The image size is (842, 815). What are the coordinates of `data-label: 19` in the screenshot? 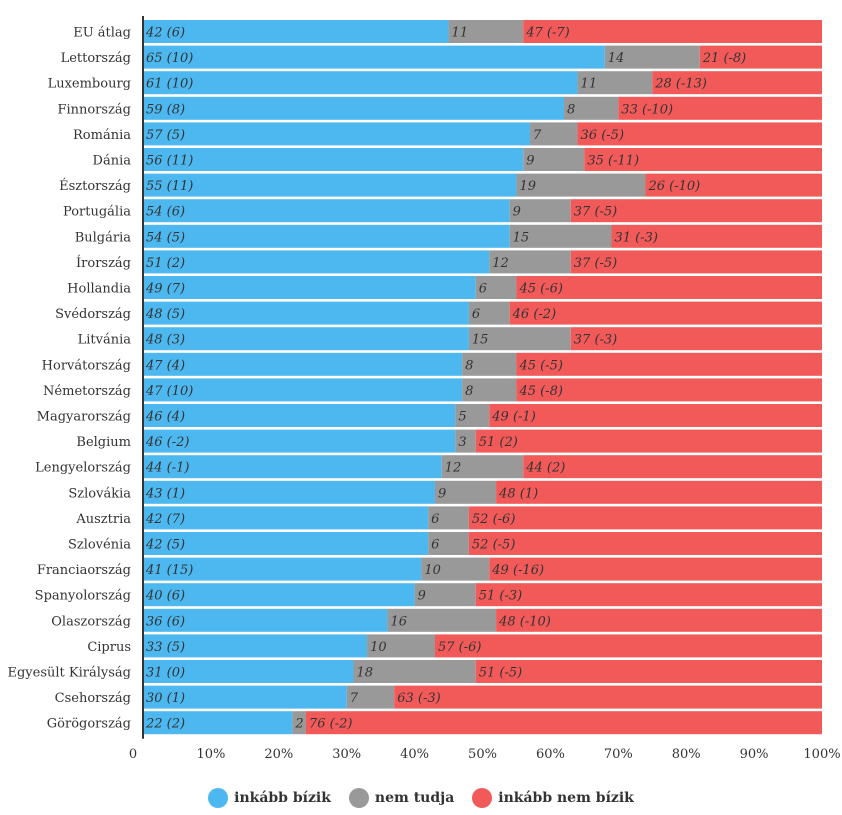 It's located at (527, 186).